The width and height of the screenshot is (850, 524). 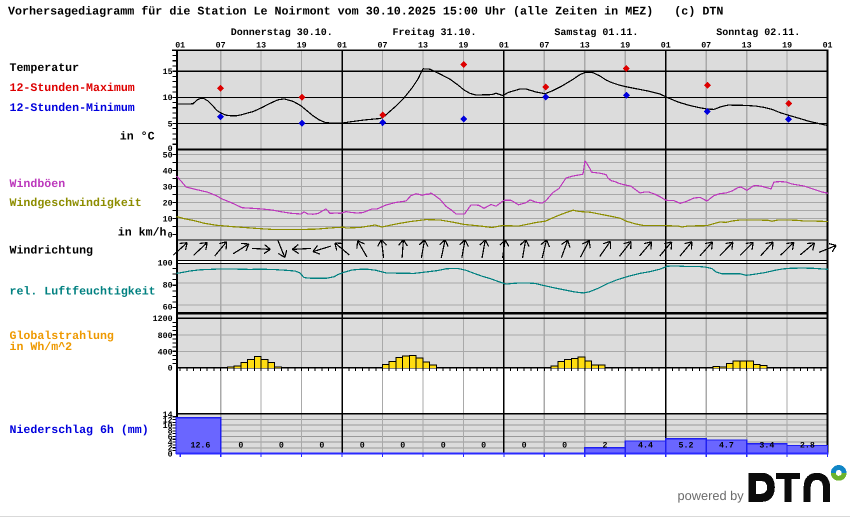 I want to click on svg-text: 4.4, so click(x=645, y=446).